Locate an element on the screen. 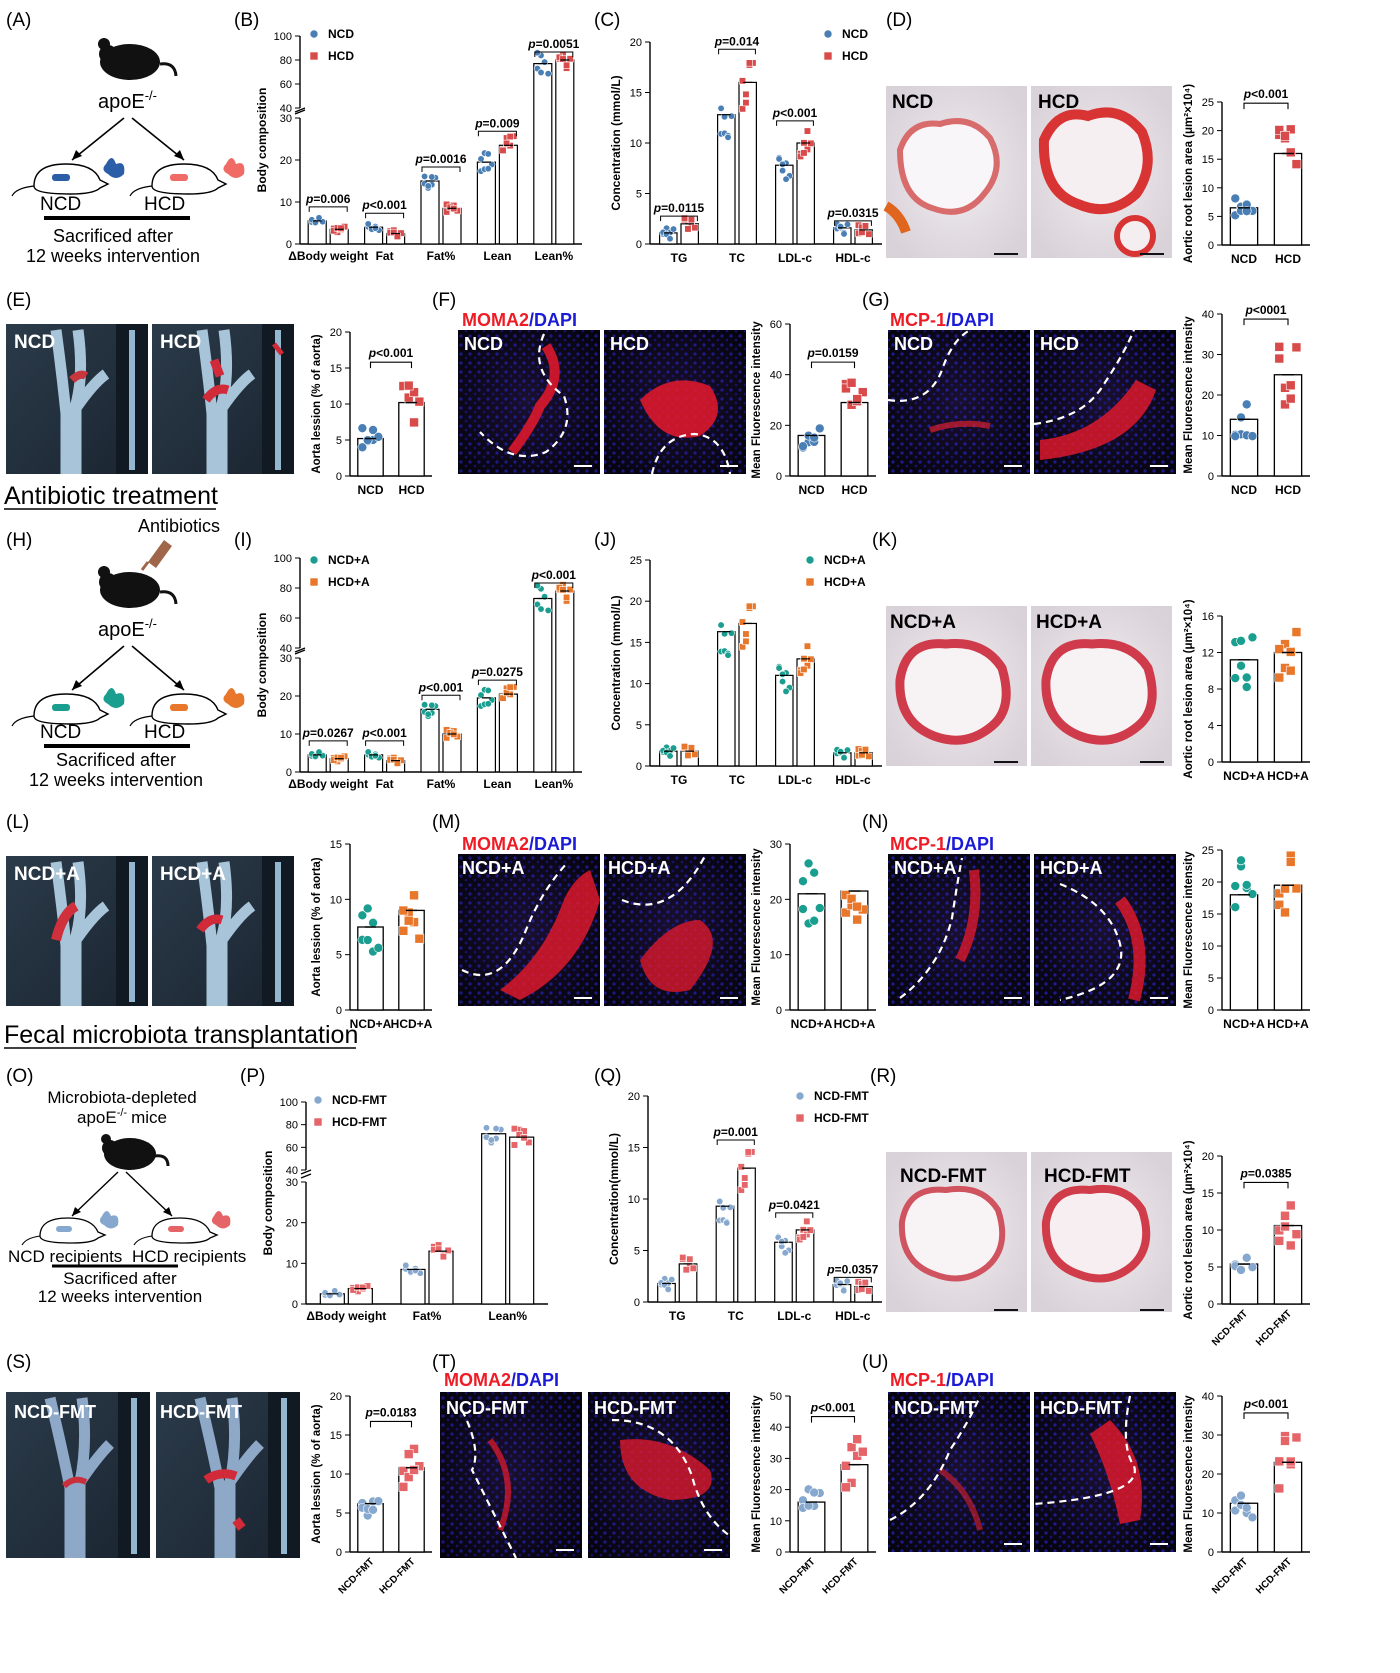 Image resolution: width=1400 pixels, height=1673 pixels. x-tick-label: Fat is located at coordinates (385, 784).